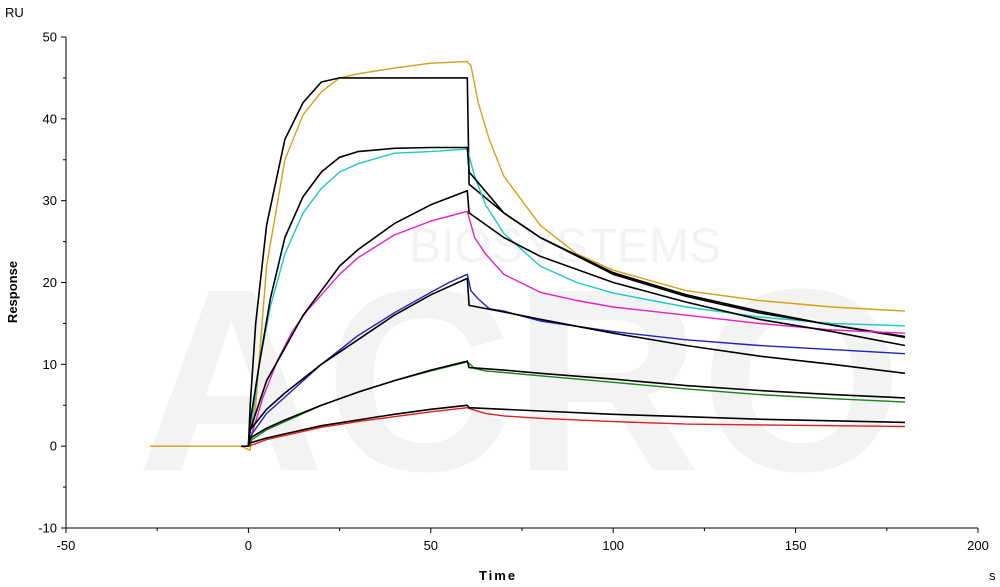  I want to click on watermark-biosystems: BIOSYSTEMS, so click(565, 246).